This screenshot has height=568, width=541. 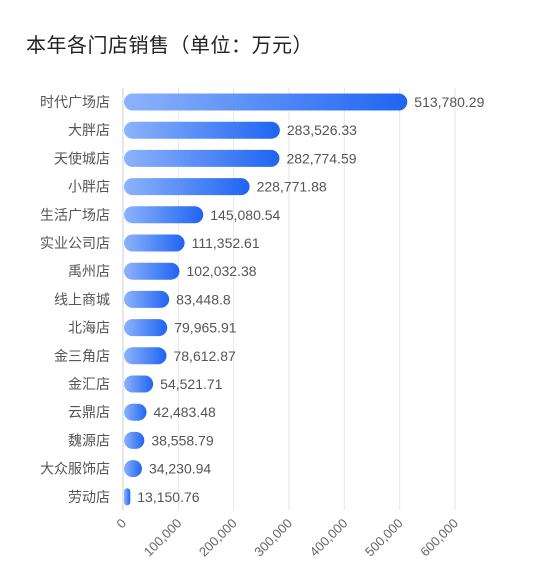 What do you see at coordinates (180, 469) in the screenshot?
I see `value-label: 34,230.94` at bounding box center [180, 469].